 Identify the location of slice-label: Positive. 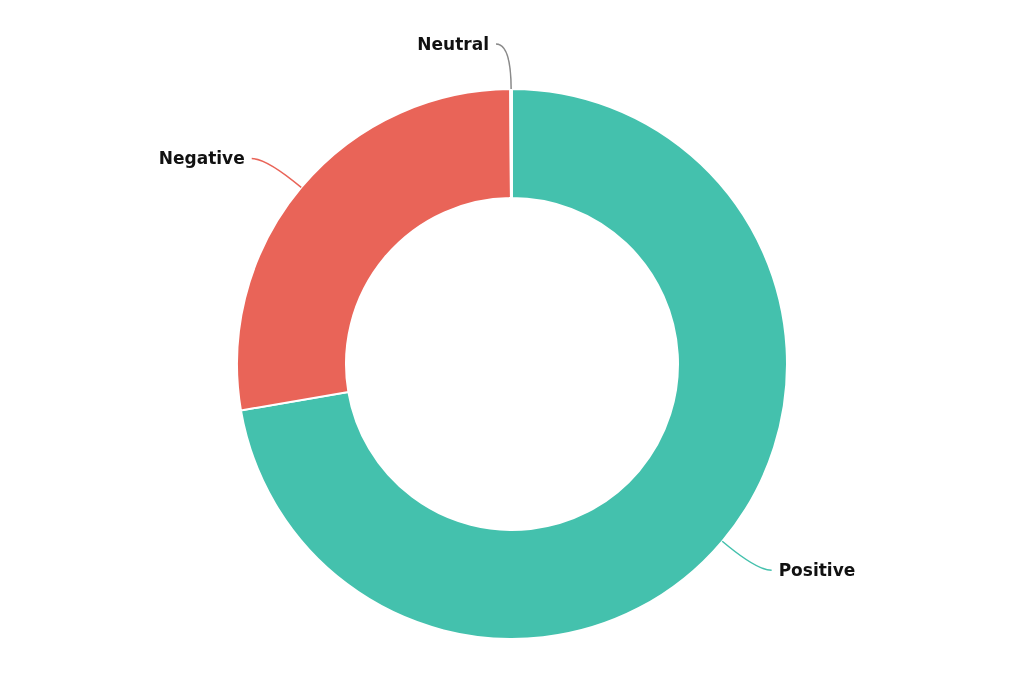
(817, 570).